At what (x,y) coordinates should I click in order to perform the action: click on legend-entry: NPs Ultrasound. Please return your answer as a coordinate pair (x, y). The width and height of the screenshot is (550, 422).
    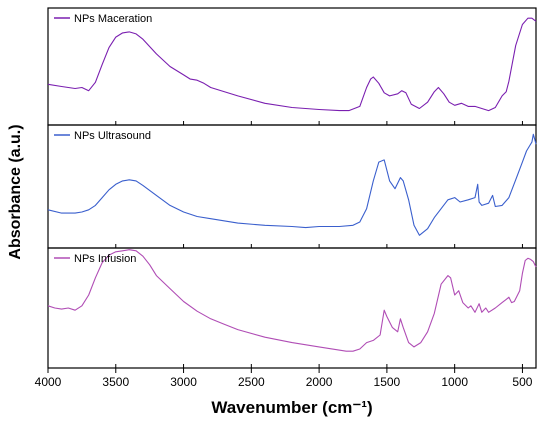
    Looking at the image, I should click on (102, 136).